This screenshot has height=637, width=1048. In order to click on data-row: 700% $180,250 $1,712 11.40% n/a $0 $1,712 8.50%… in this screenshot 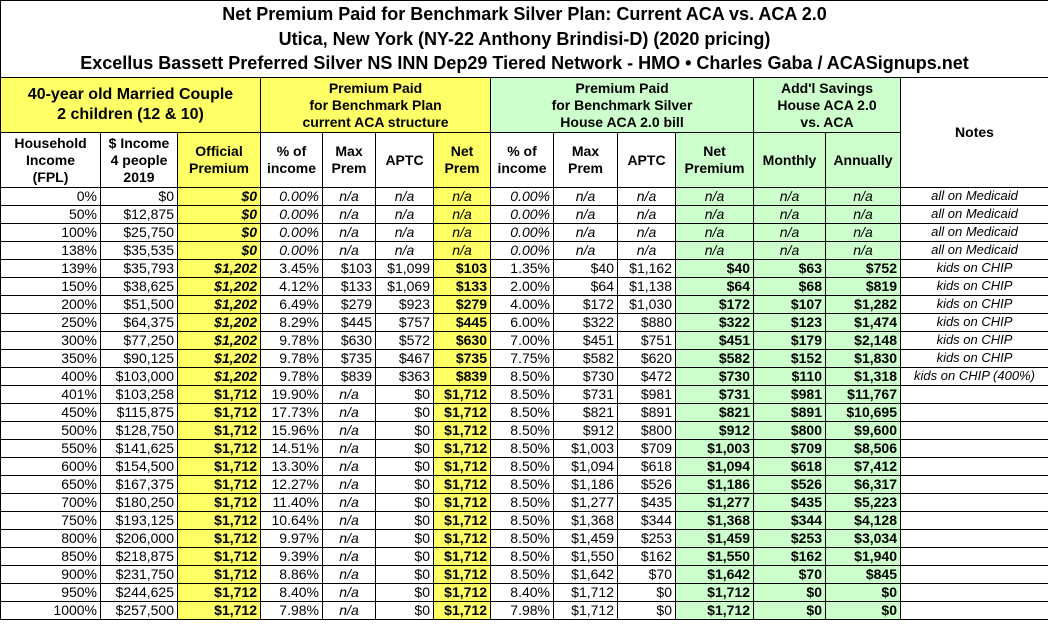, I will do `click(524, 502)`.